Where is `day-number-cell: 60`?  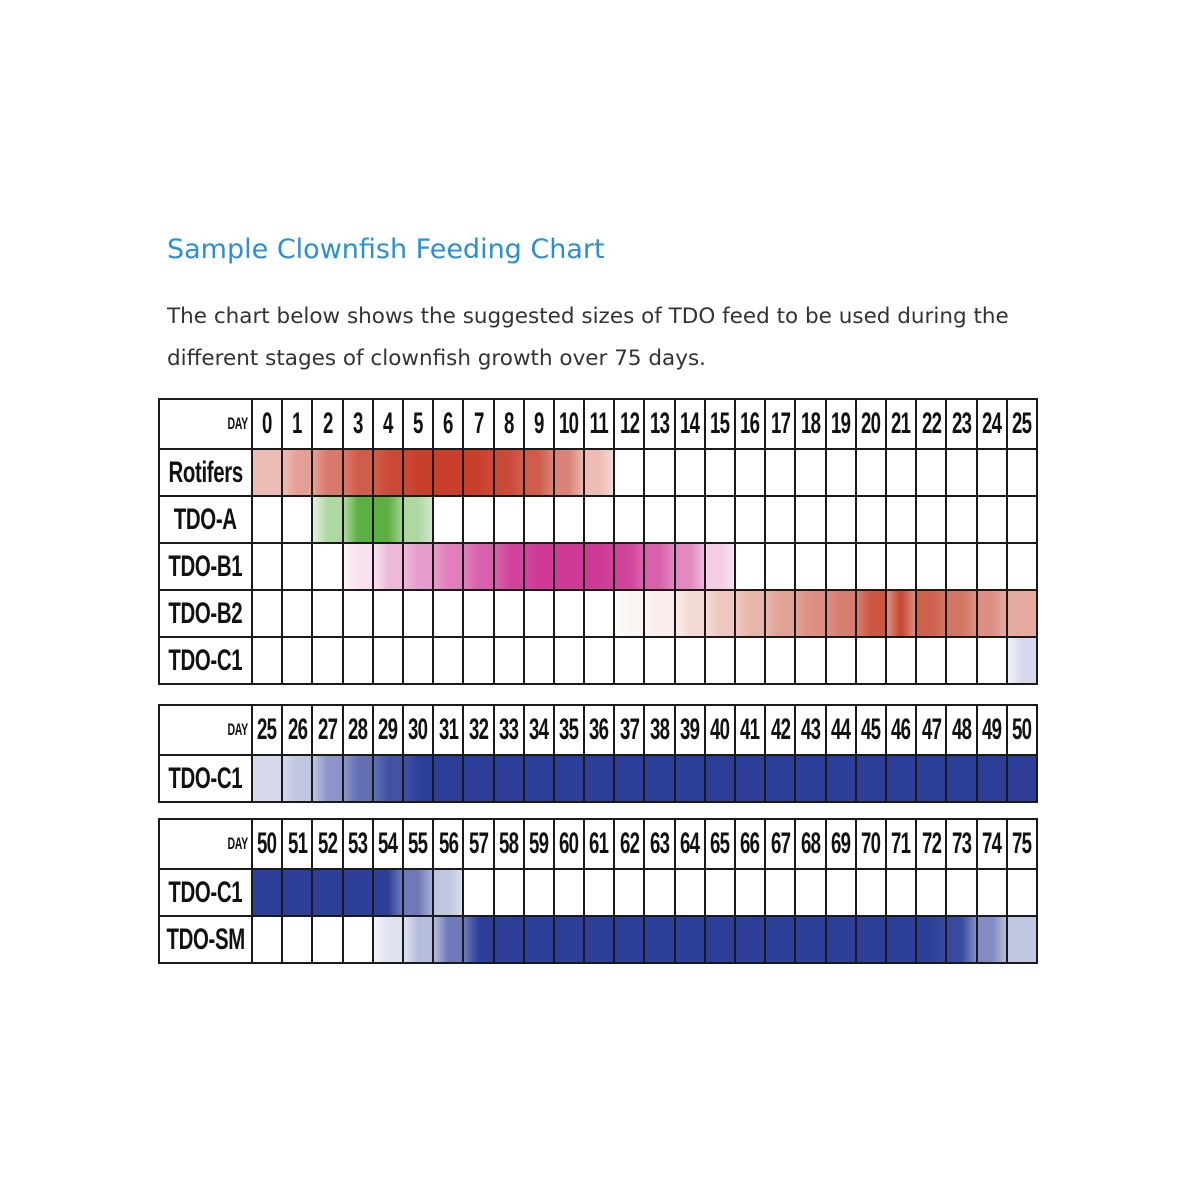 day-number-cell: 60 is located at coordinates (570, 844).